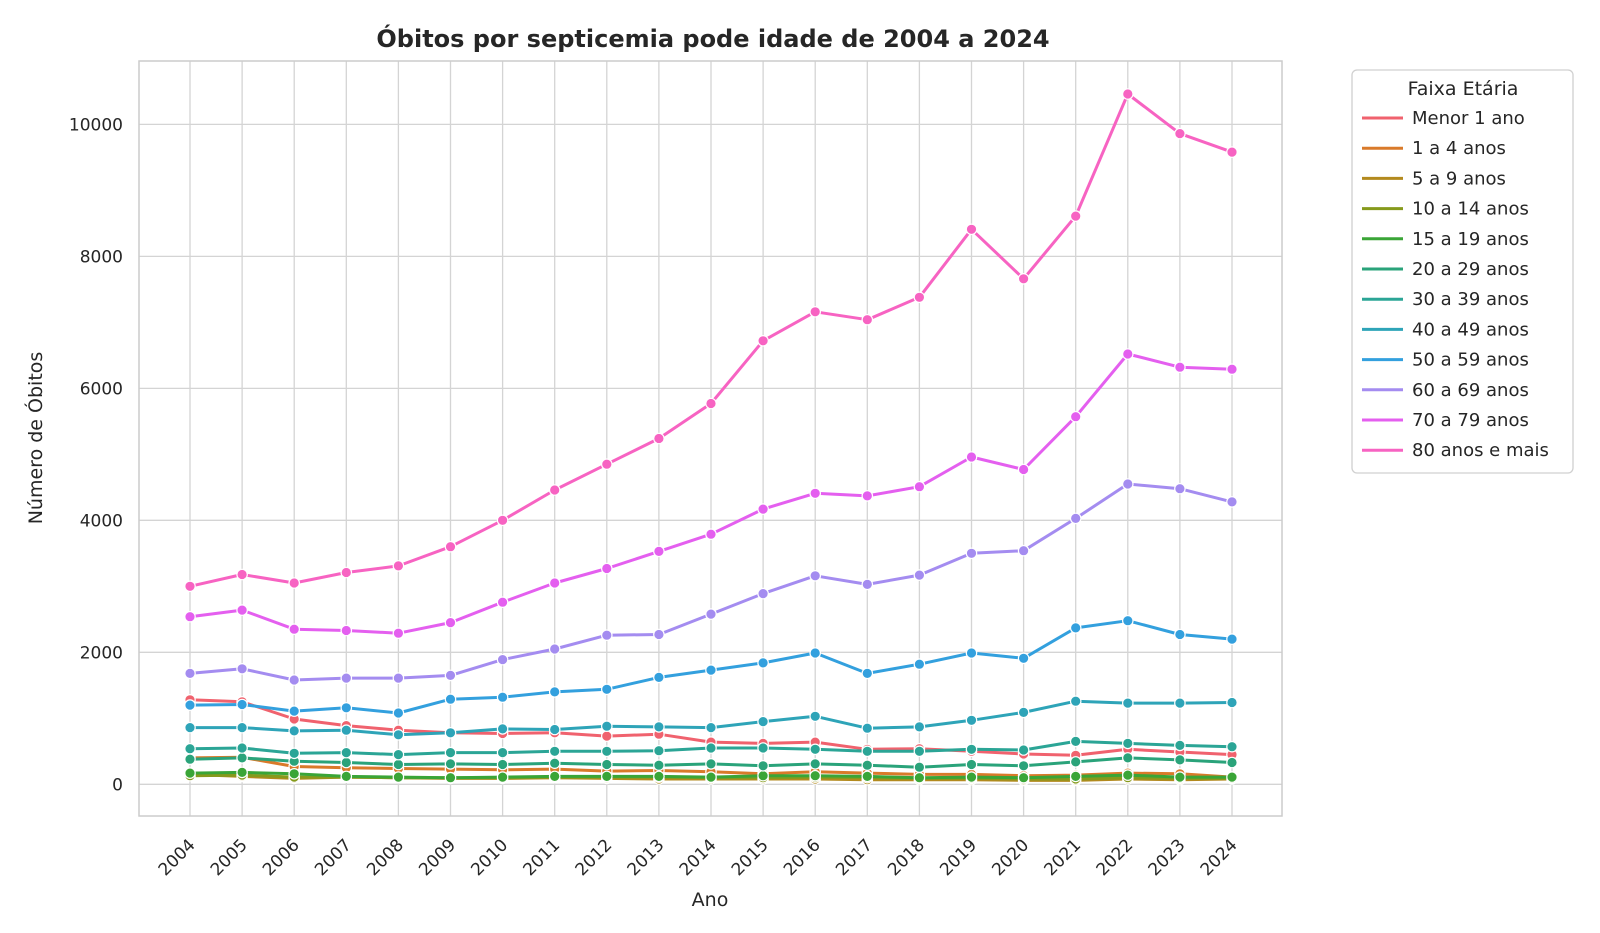 The image size is (1600, 933). What do you see at coordinates (1459, 178) in the screenshot?
I see `legend-label: 5 a 9 anos` at bounding box center [1459, 178].